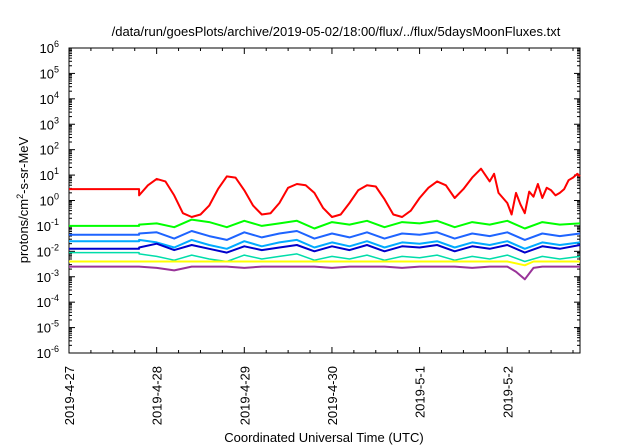  What do you see at coordinates (323, 437) in the screenshot?
I see `x-axis-label: Coordinated Universal Time (UTC)` at bounding box center [323, 437].